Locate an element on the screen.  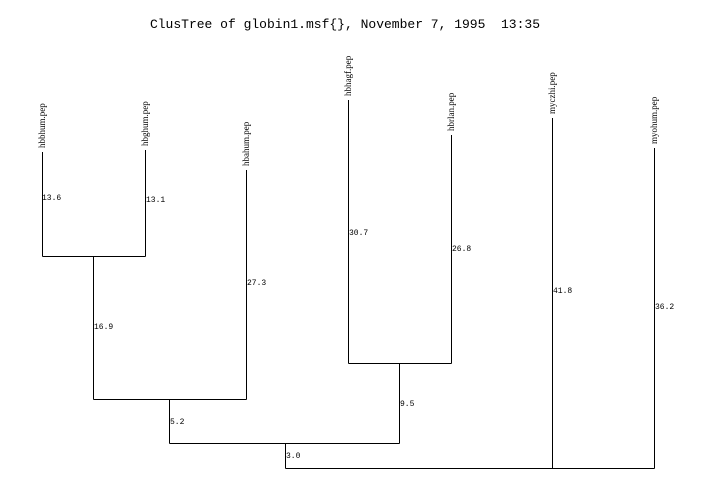
leaf-label: myohum.pep is located at coordinates (654, 120).